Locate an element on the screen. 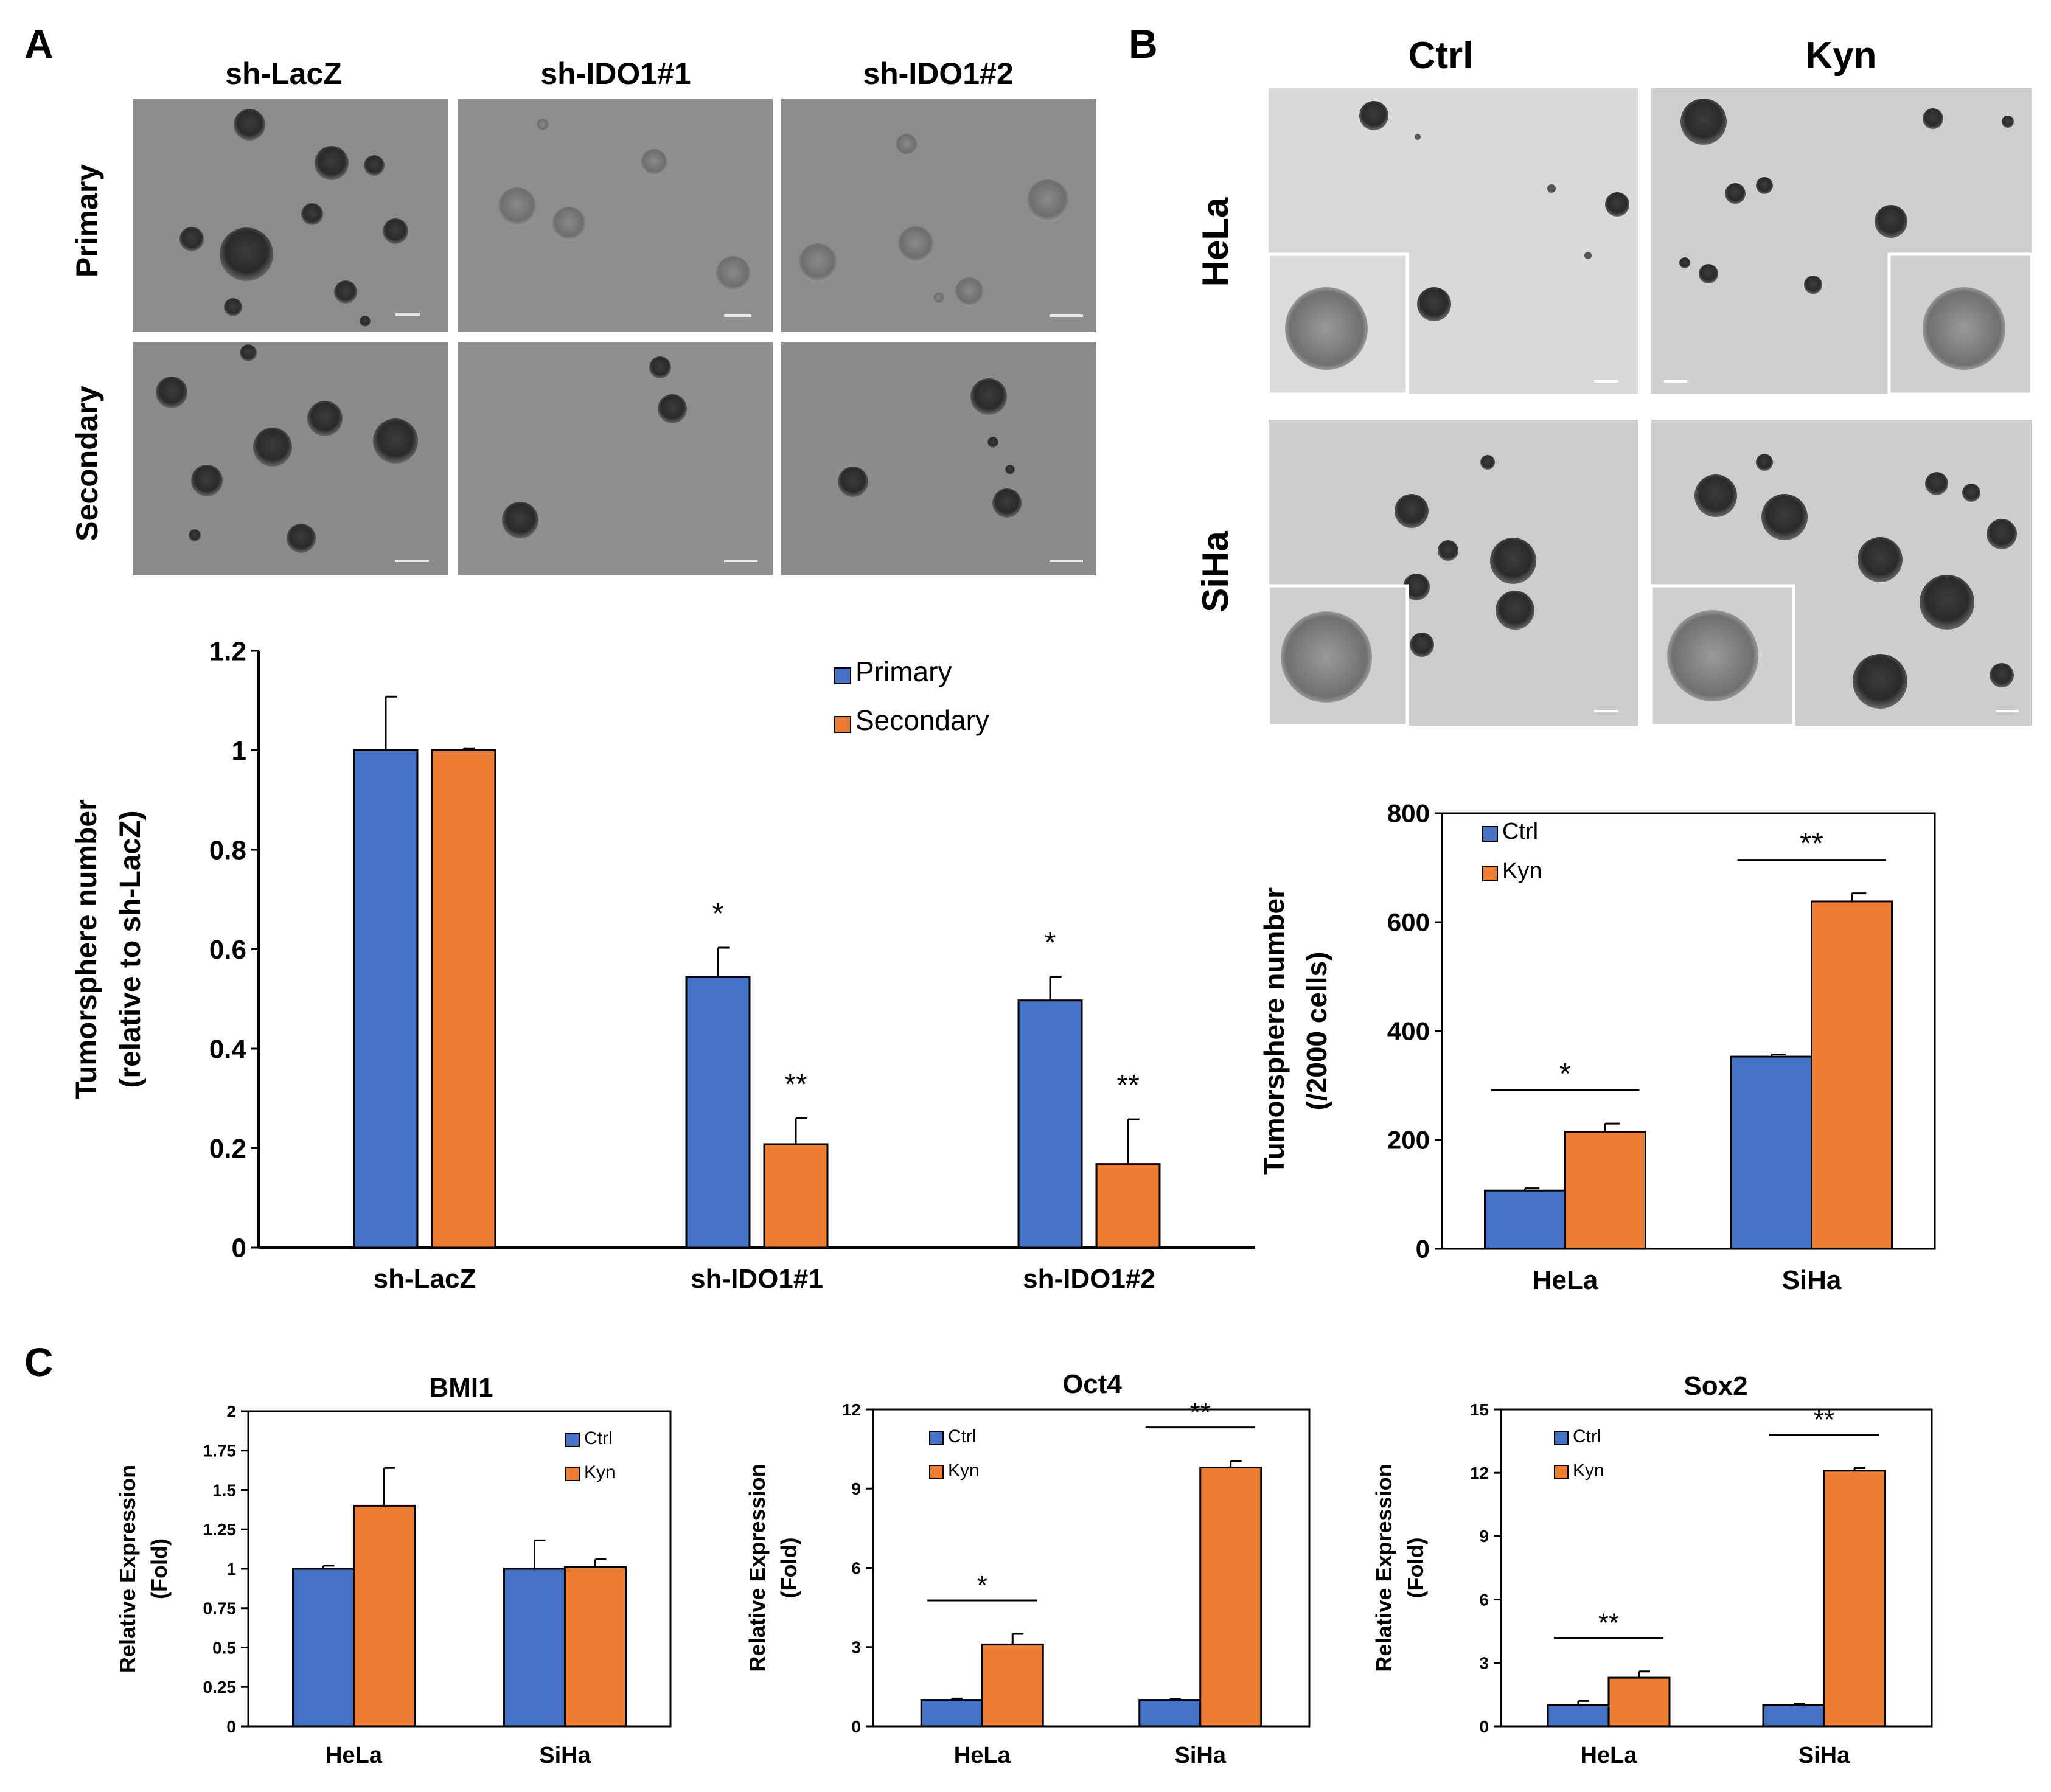 The image size is (2051, 1792). panel-label-b: B is located at coordinates (1143, 43).